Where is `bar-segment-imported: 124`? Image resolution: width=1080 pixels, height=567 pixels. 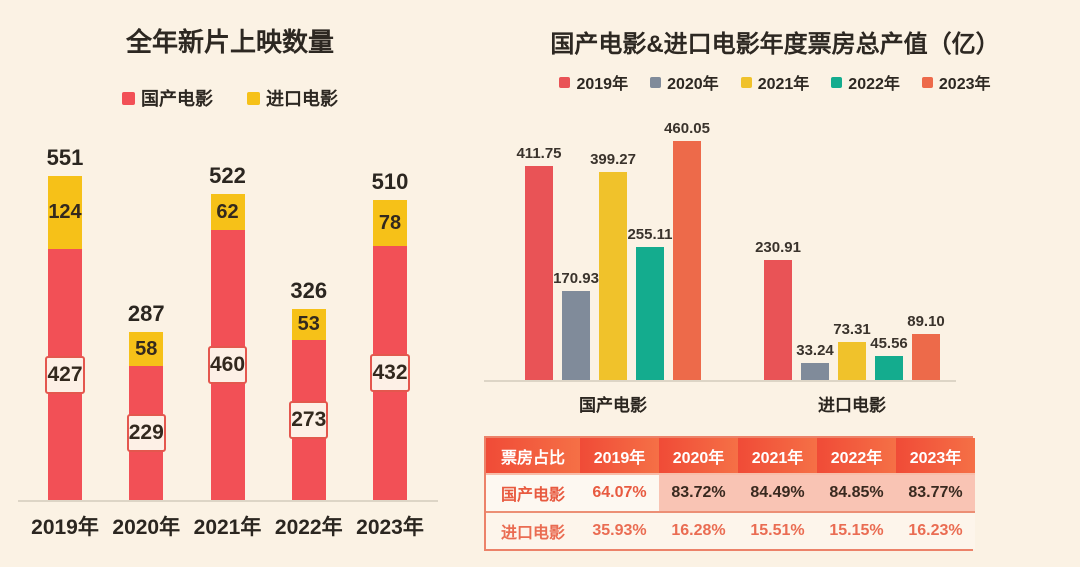
bar-segment-imported: 124 is located at coordinates (65, 212).